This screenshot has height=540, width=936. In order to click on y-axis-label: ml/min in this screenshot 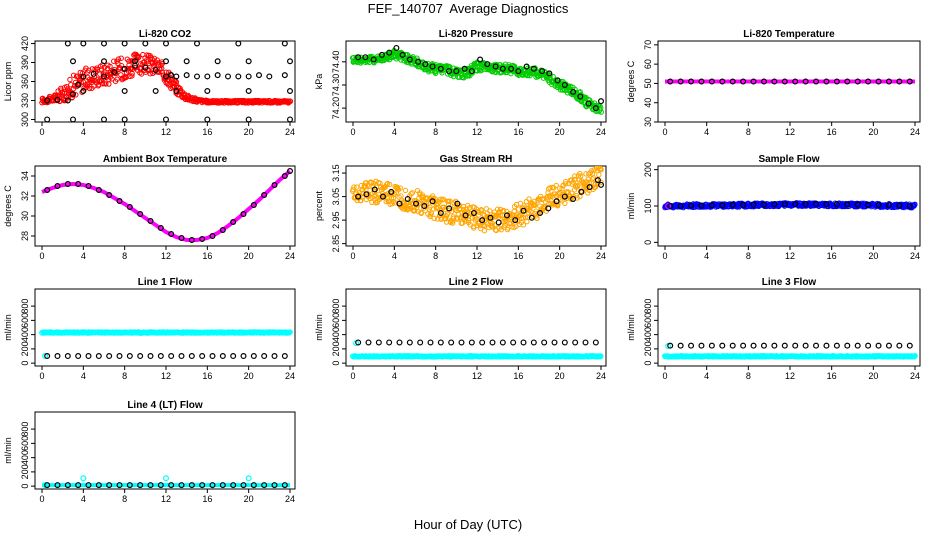, I will do `click(319, 327)`.